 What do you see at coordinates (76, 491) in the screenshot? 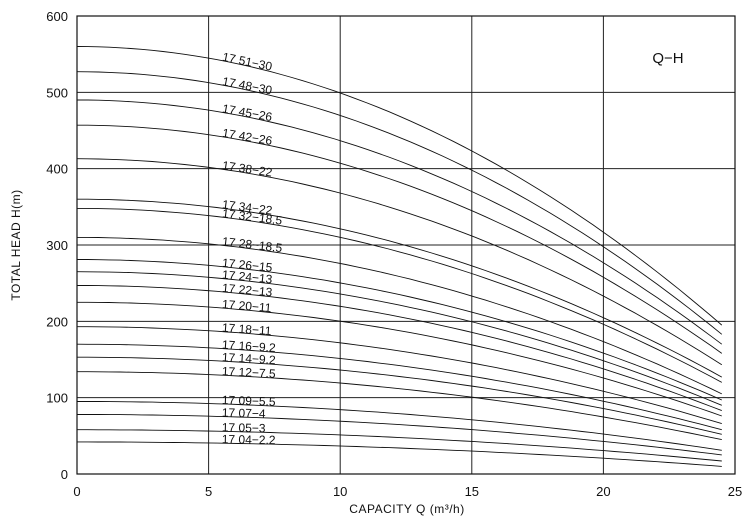
I see `x-tick-label: 0` at bounding box center [76, 491].